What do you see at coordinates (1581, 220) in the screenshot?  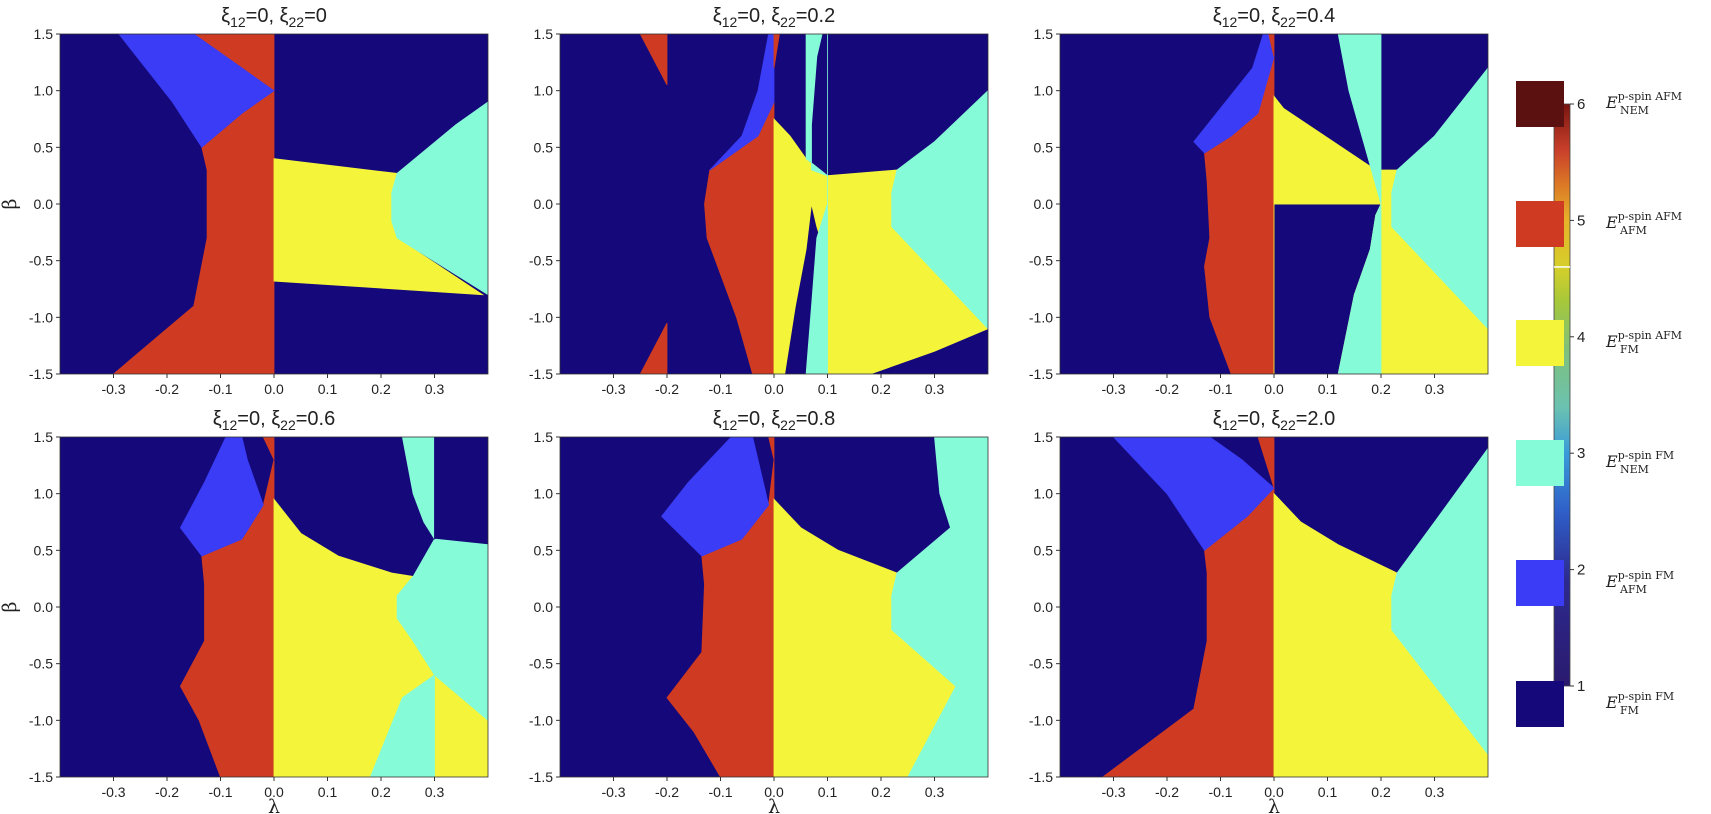 I see `colorbar-tick-label: 5` at bounding box center [1581, 220].